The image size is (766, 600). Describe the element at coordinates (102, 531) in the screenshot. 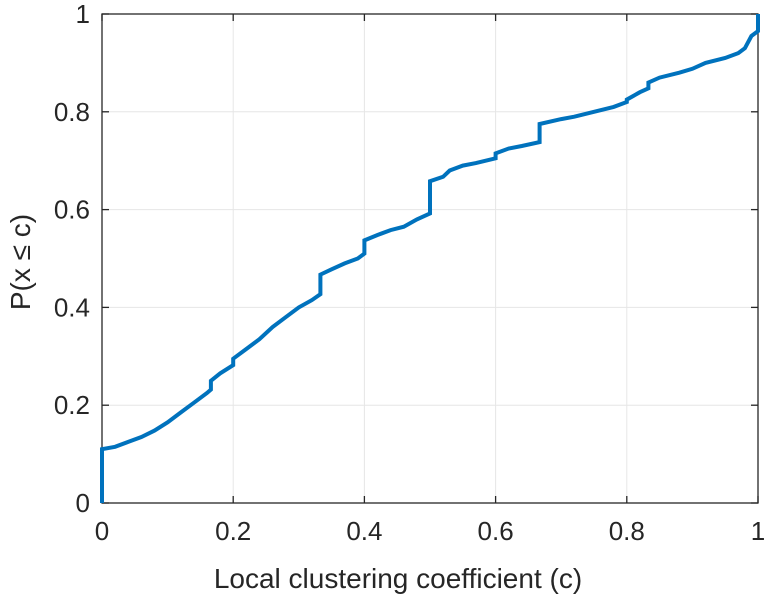

I see `x-tick-label: 0` at that location.